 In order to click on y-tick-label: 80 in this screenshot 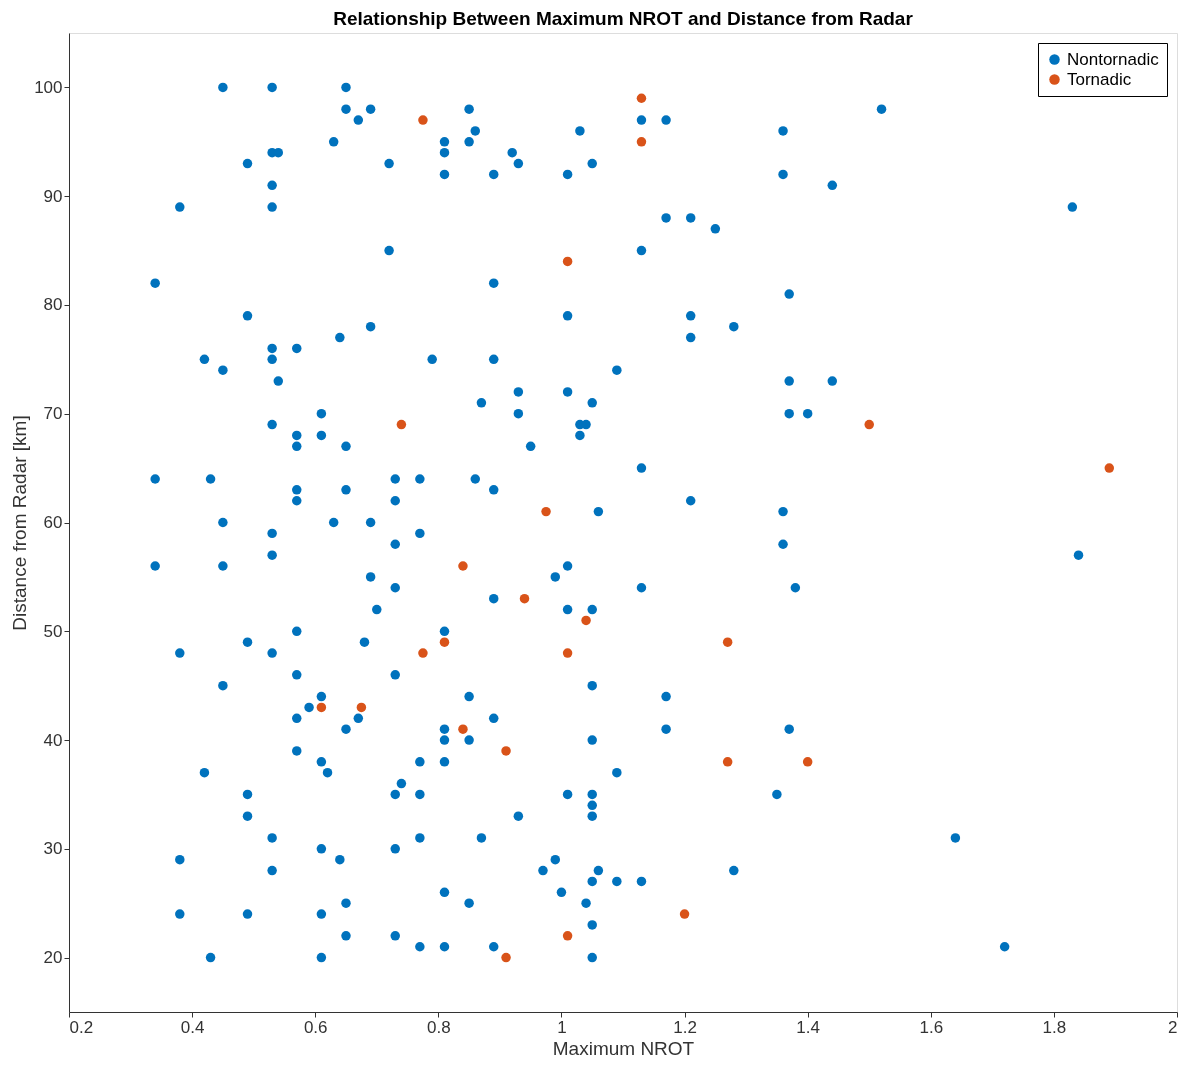, I will do `click(53, 305)`.